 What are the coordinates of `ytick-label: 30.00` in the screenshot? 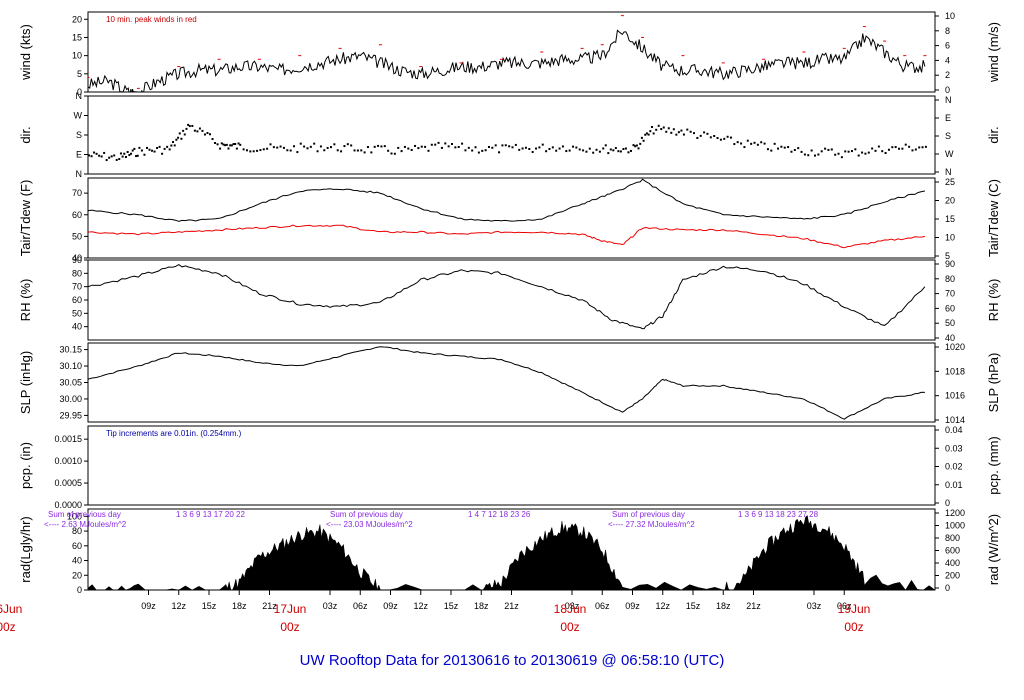 It's located at (70, 399).